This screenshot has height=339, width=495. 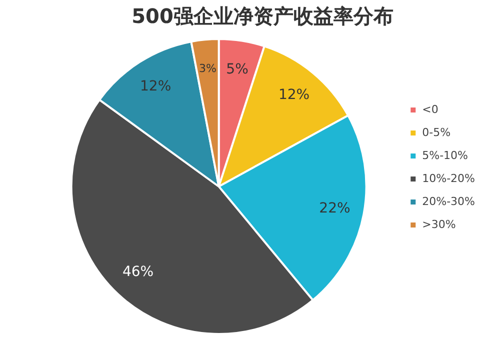 What do you see at coordinates (449, 201) in the screenshot?
I see `legend-label: 20%-30%` at bounding box center [449, 201].